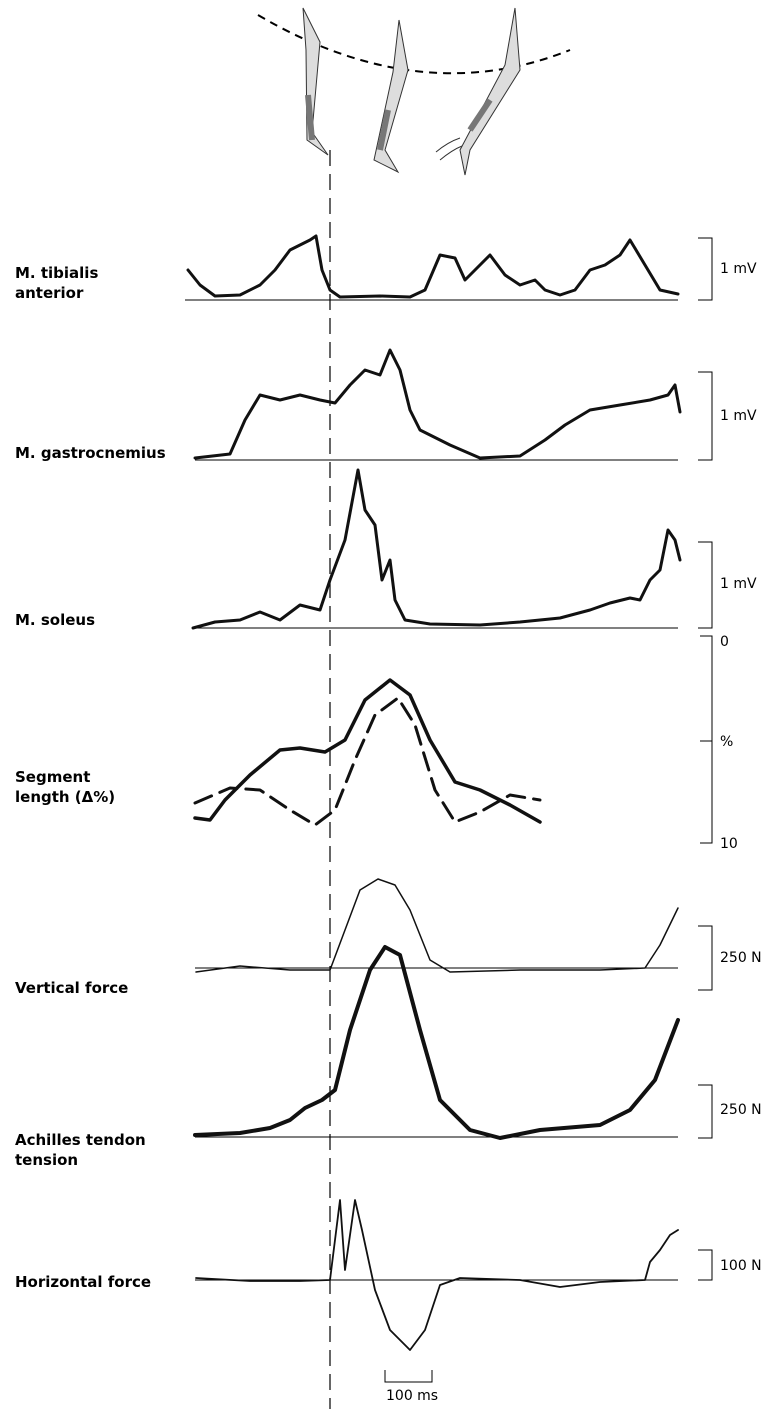  I want to click on trace-label: M. gastrocnemius, so click(90, 453).